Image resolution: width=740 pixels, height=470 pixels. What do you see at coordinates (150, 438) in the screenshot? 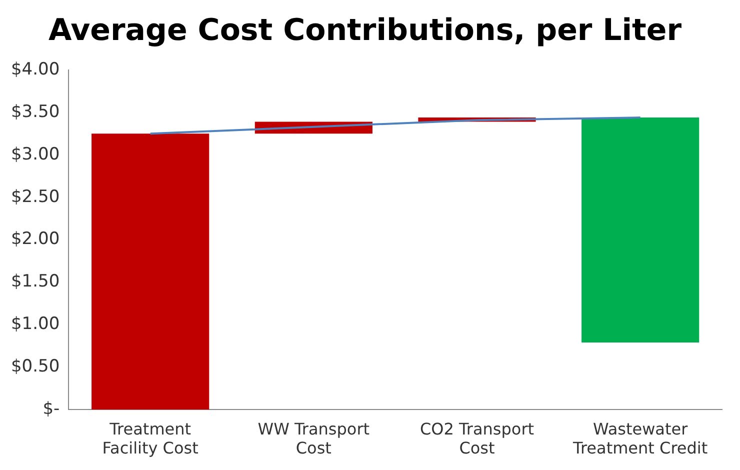
I see `x-tick-label: Treatment Facility Cost` at bounding box center [150, 438].